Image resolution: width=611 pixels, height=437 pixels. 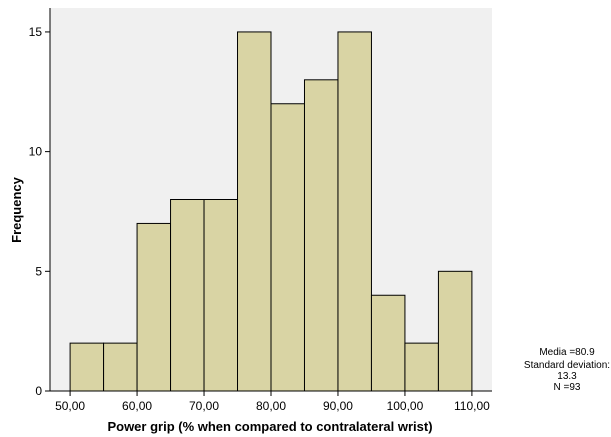 I want to click on y-axis-title: Frequency, so click(x=16, y=209).